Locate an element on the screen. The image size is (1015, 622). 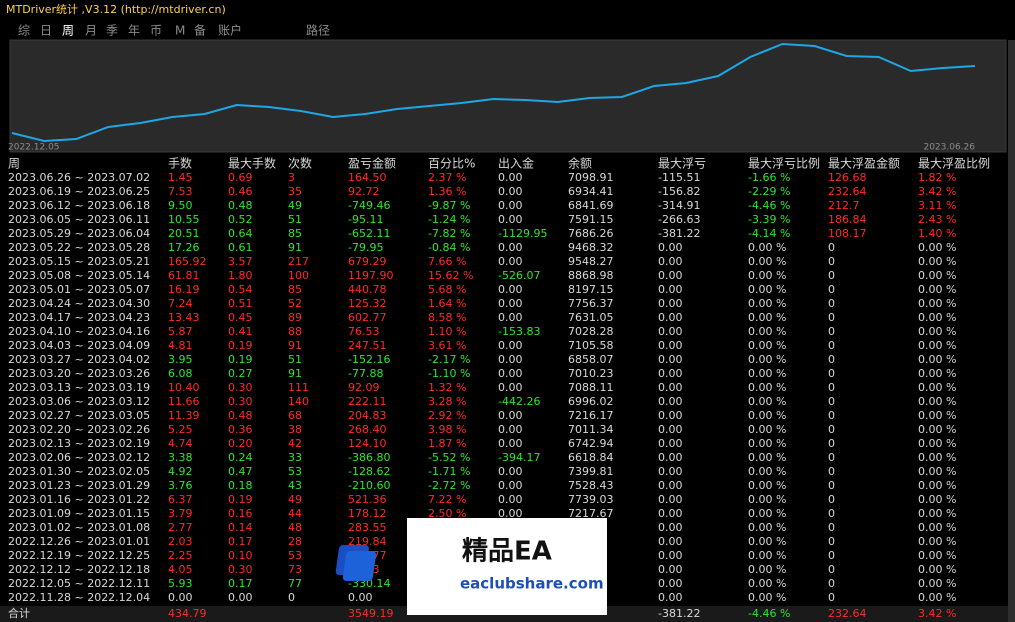
table-cell: 0.19 is located at coordinates (240, 359).